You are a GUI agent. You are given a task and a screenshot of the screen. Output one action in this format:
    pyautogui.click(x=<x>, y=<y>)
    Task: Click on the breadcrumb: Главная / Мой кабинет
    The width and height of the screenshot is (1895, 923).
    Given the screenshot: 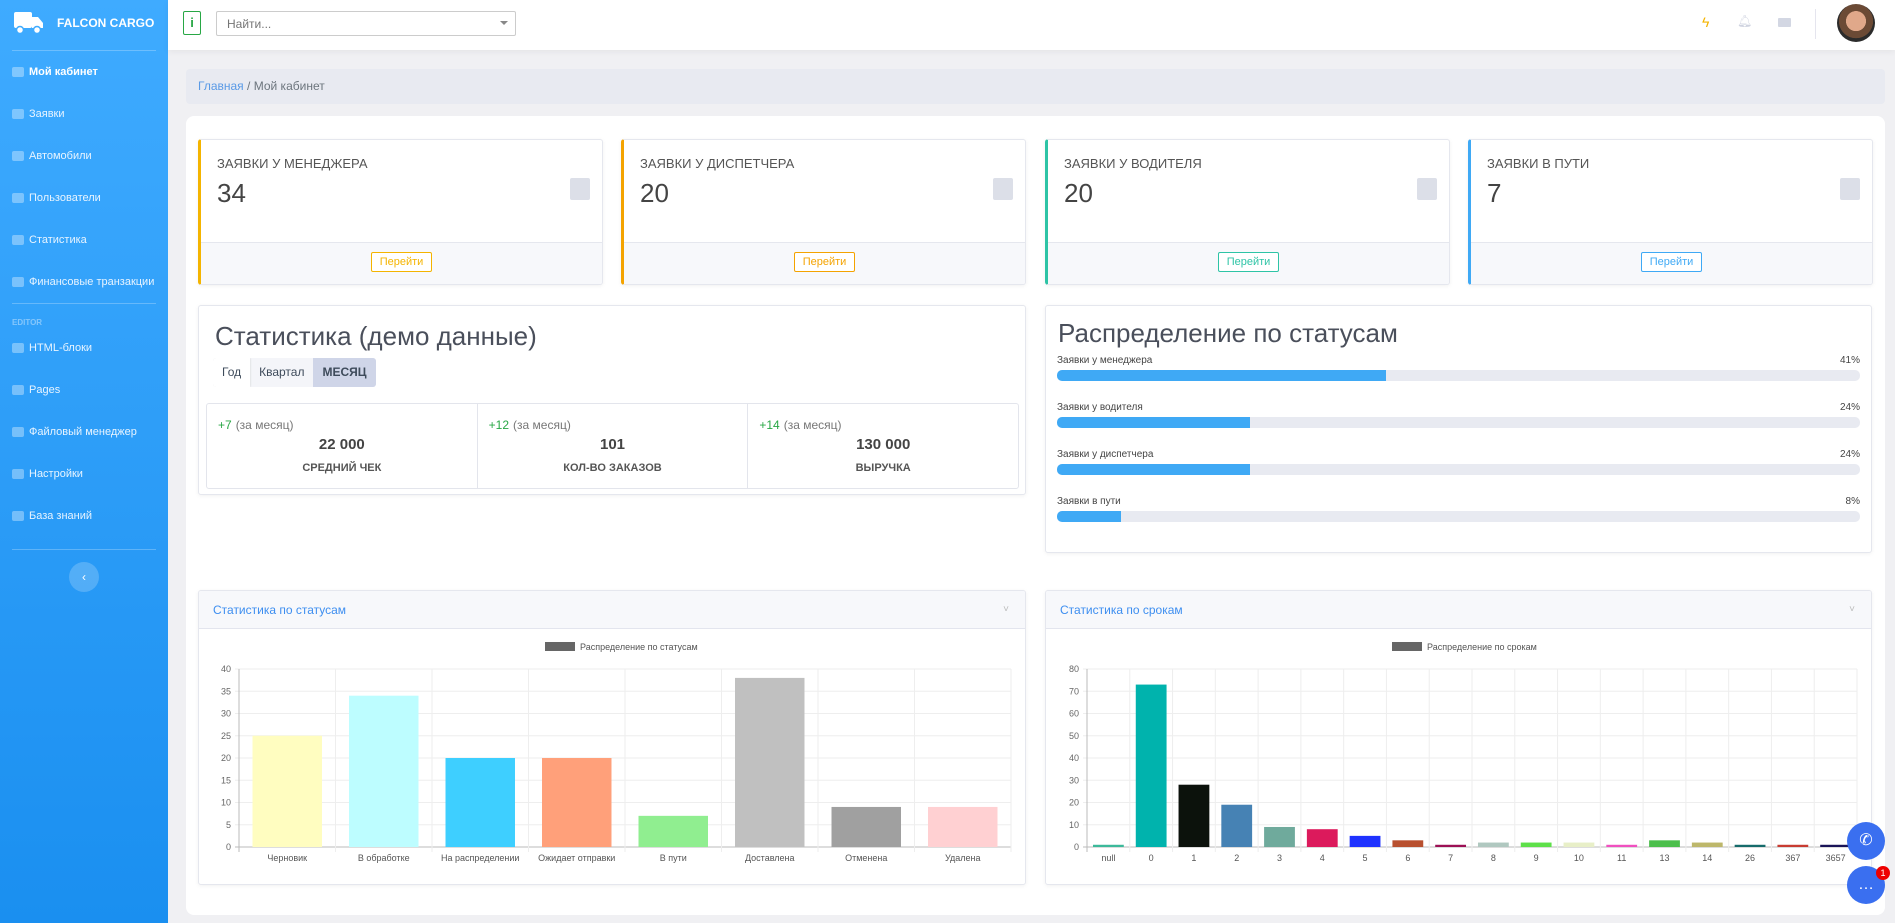 What is the action you would take?
    pyautogui.click(x=1035, y=86)
    